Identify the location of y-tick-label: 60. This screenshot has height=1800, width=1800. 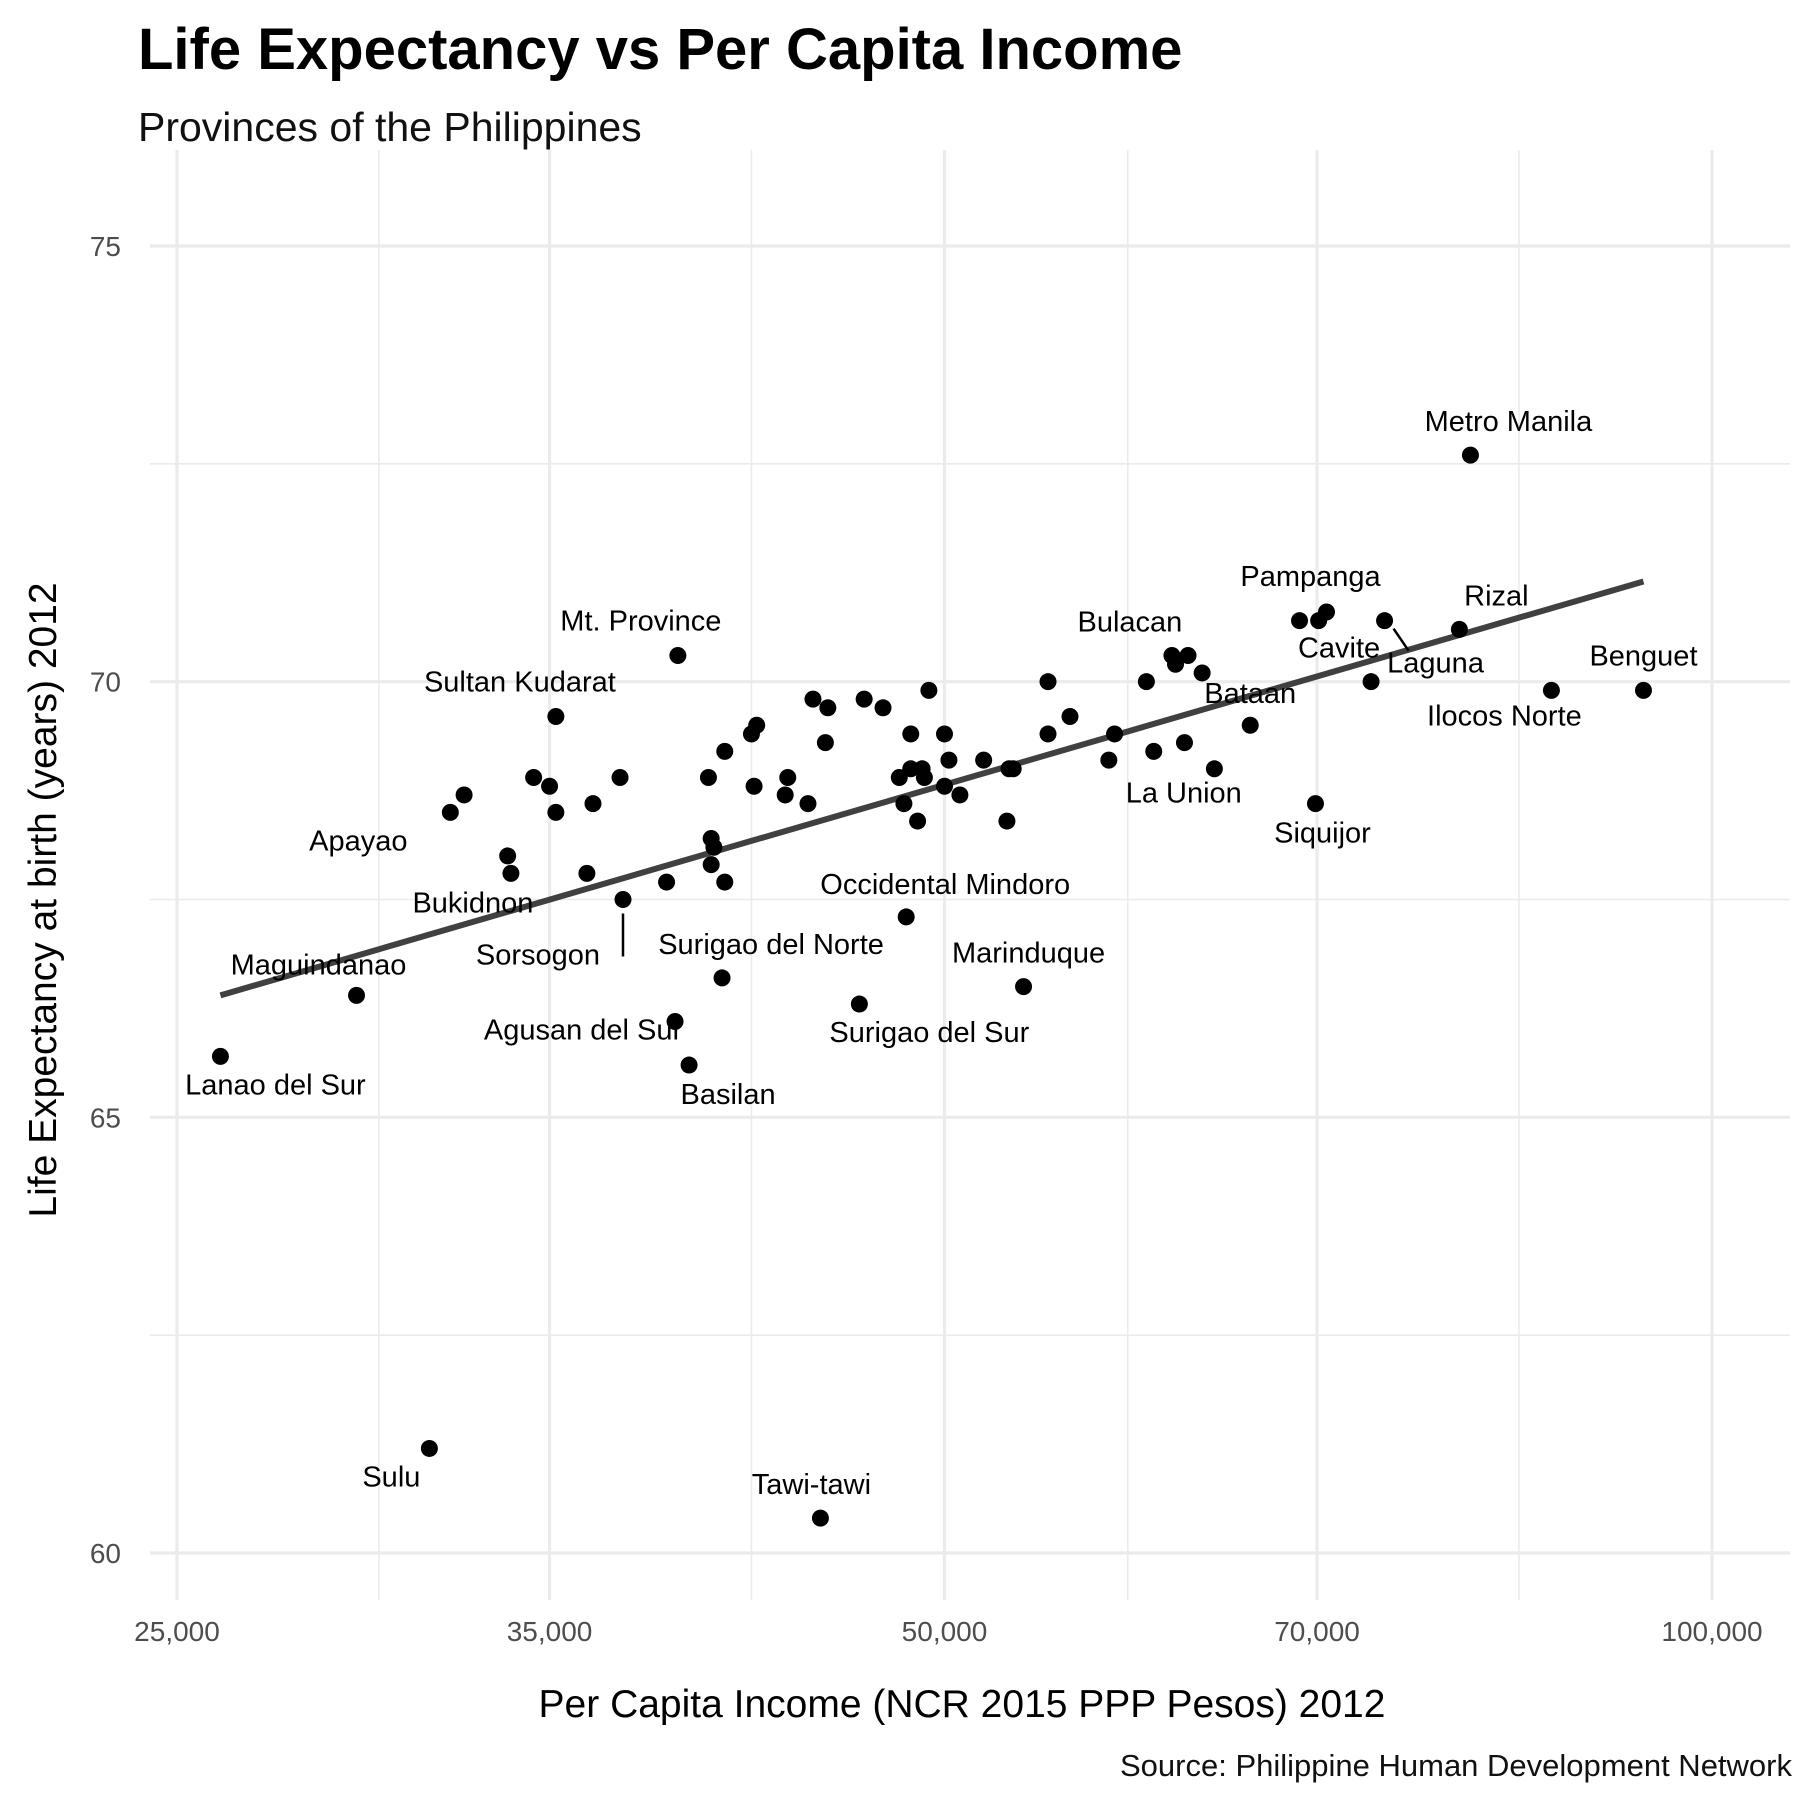
(105, 1553).